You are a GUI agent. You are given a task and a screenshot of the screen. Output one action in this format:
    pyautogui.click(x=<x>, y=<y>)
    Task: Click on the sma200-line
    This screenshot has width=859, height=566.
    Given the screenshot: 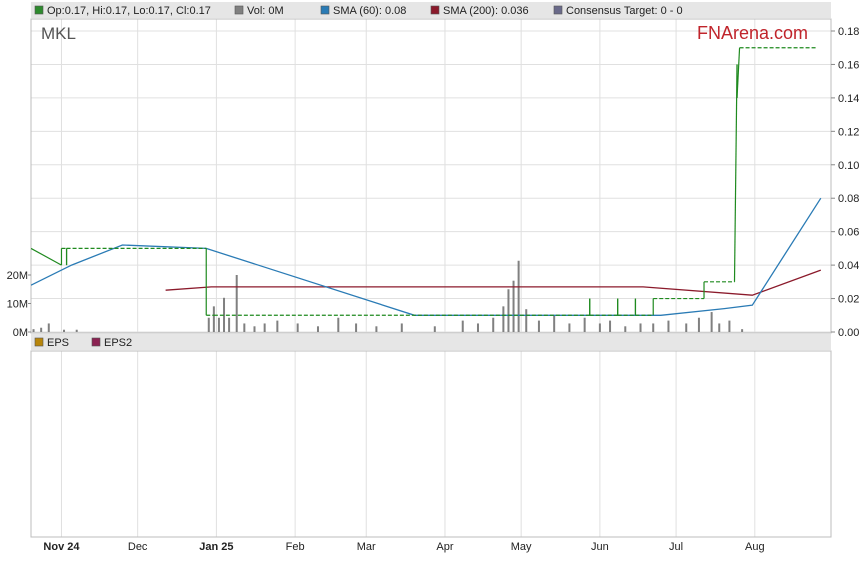 What is the action you would take?
    pyautogui.click(x=493, y=282)
    